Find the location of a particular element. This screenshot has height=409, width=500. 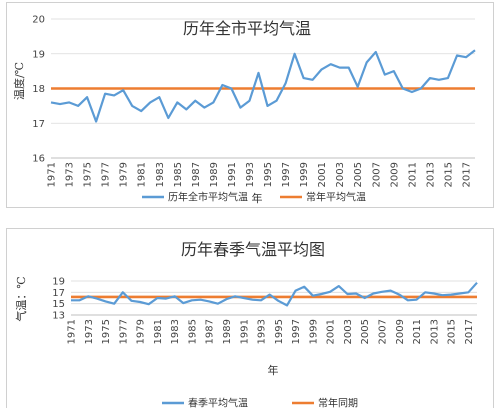

y-tick-label: 20 is located at coordinates (38, 20).